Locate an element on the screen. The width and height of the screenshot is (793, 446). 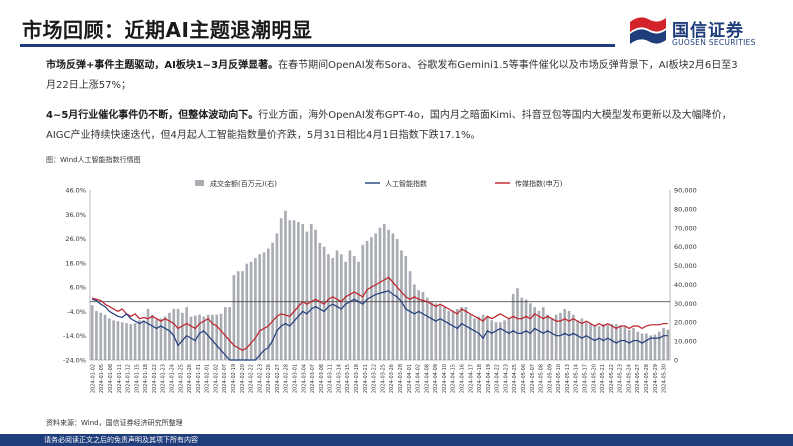
x-axis-tick-label: 2024-05-09 is located at coordinates (550, 378).